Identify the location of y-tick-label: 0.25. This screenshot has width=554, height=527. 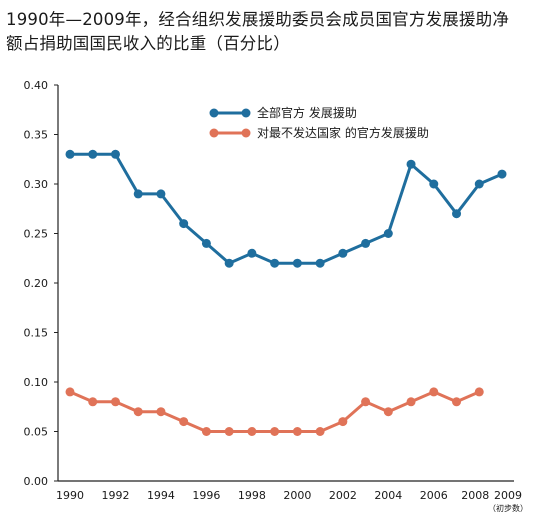
(36, 234).